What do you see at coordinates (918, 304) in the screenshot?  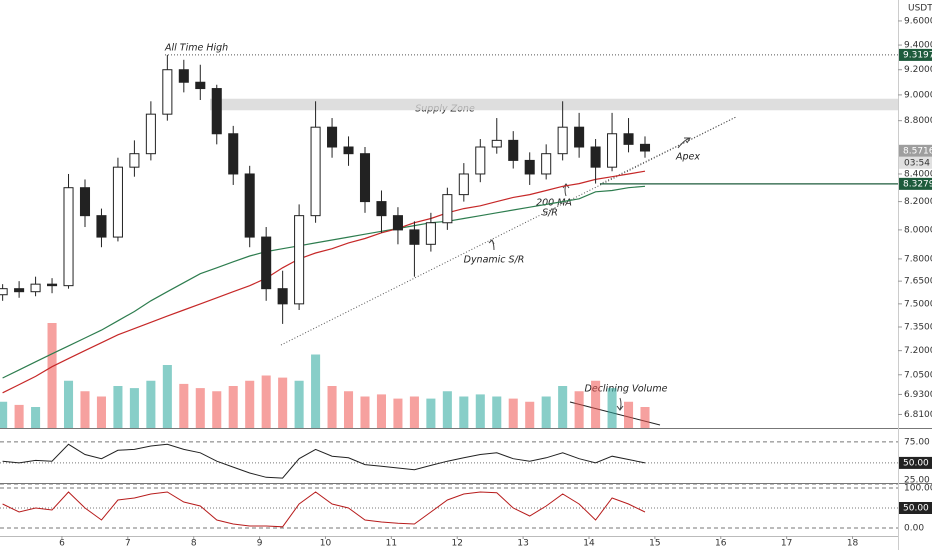 I see `y-tick-label: 7.5000` at bounding box center [918, 304].